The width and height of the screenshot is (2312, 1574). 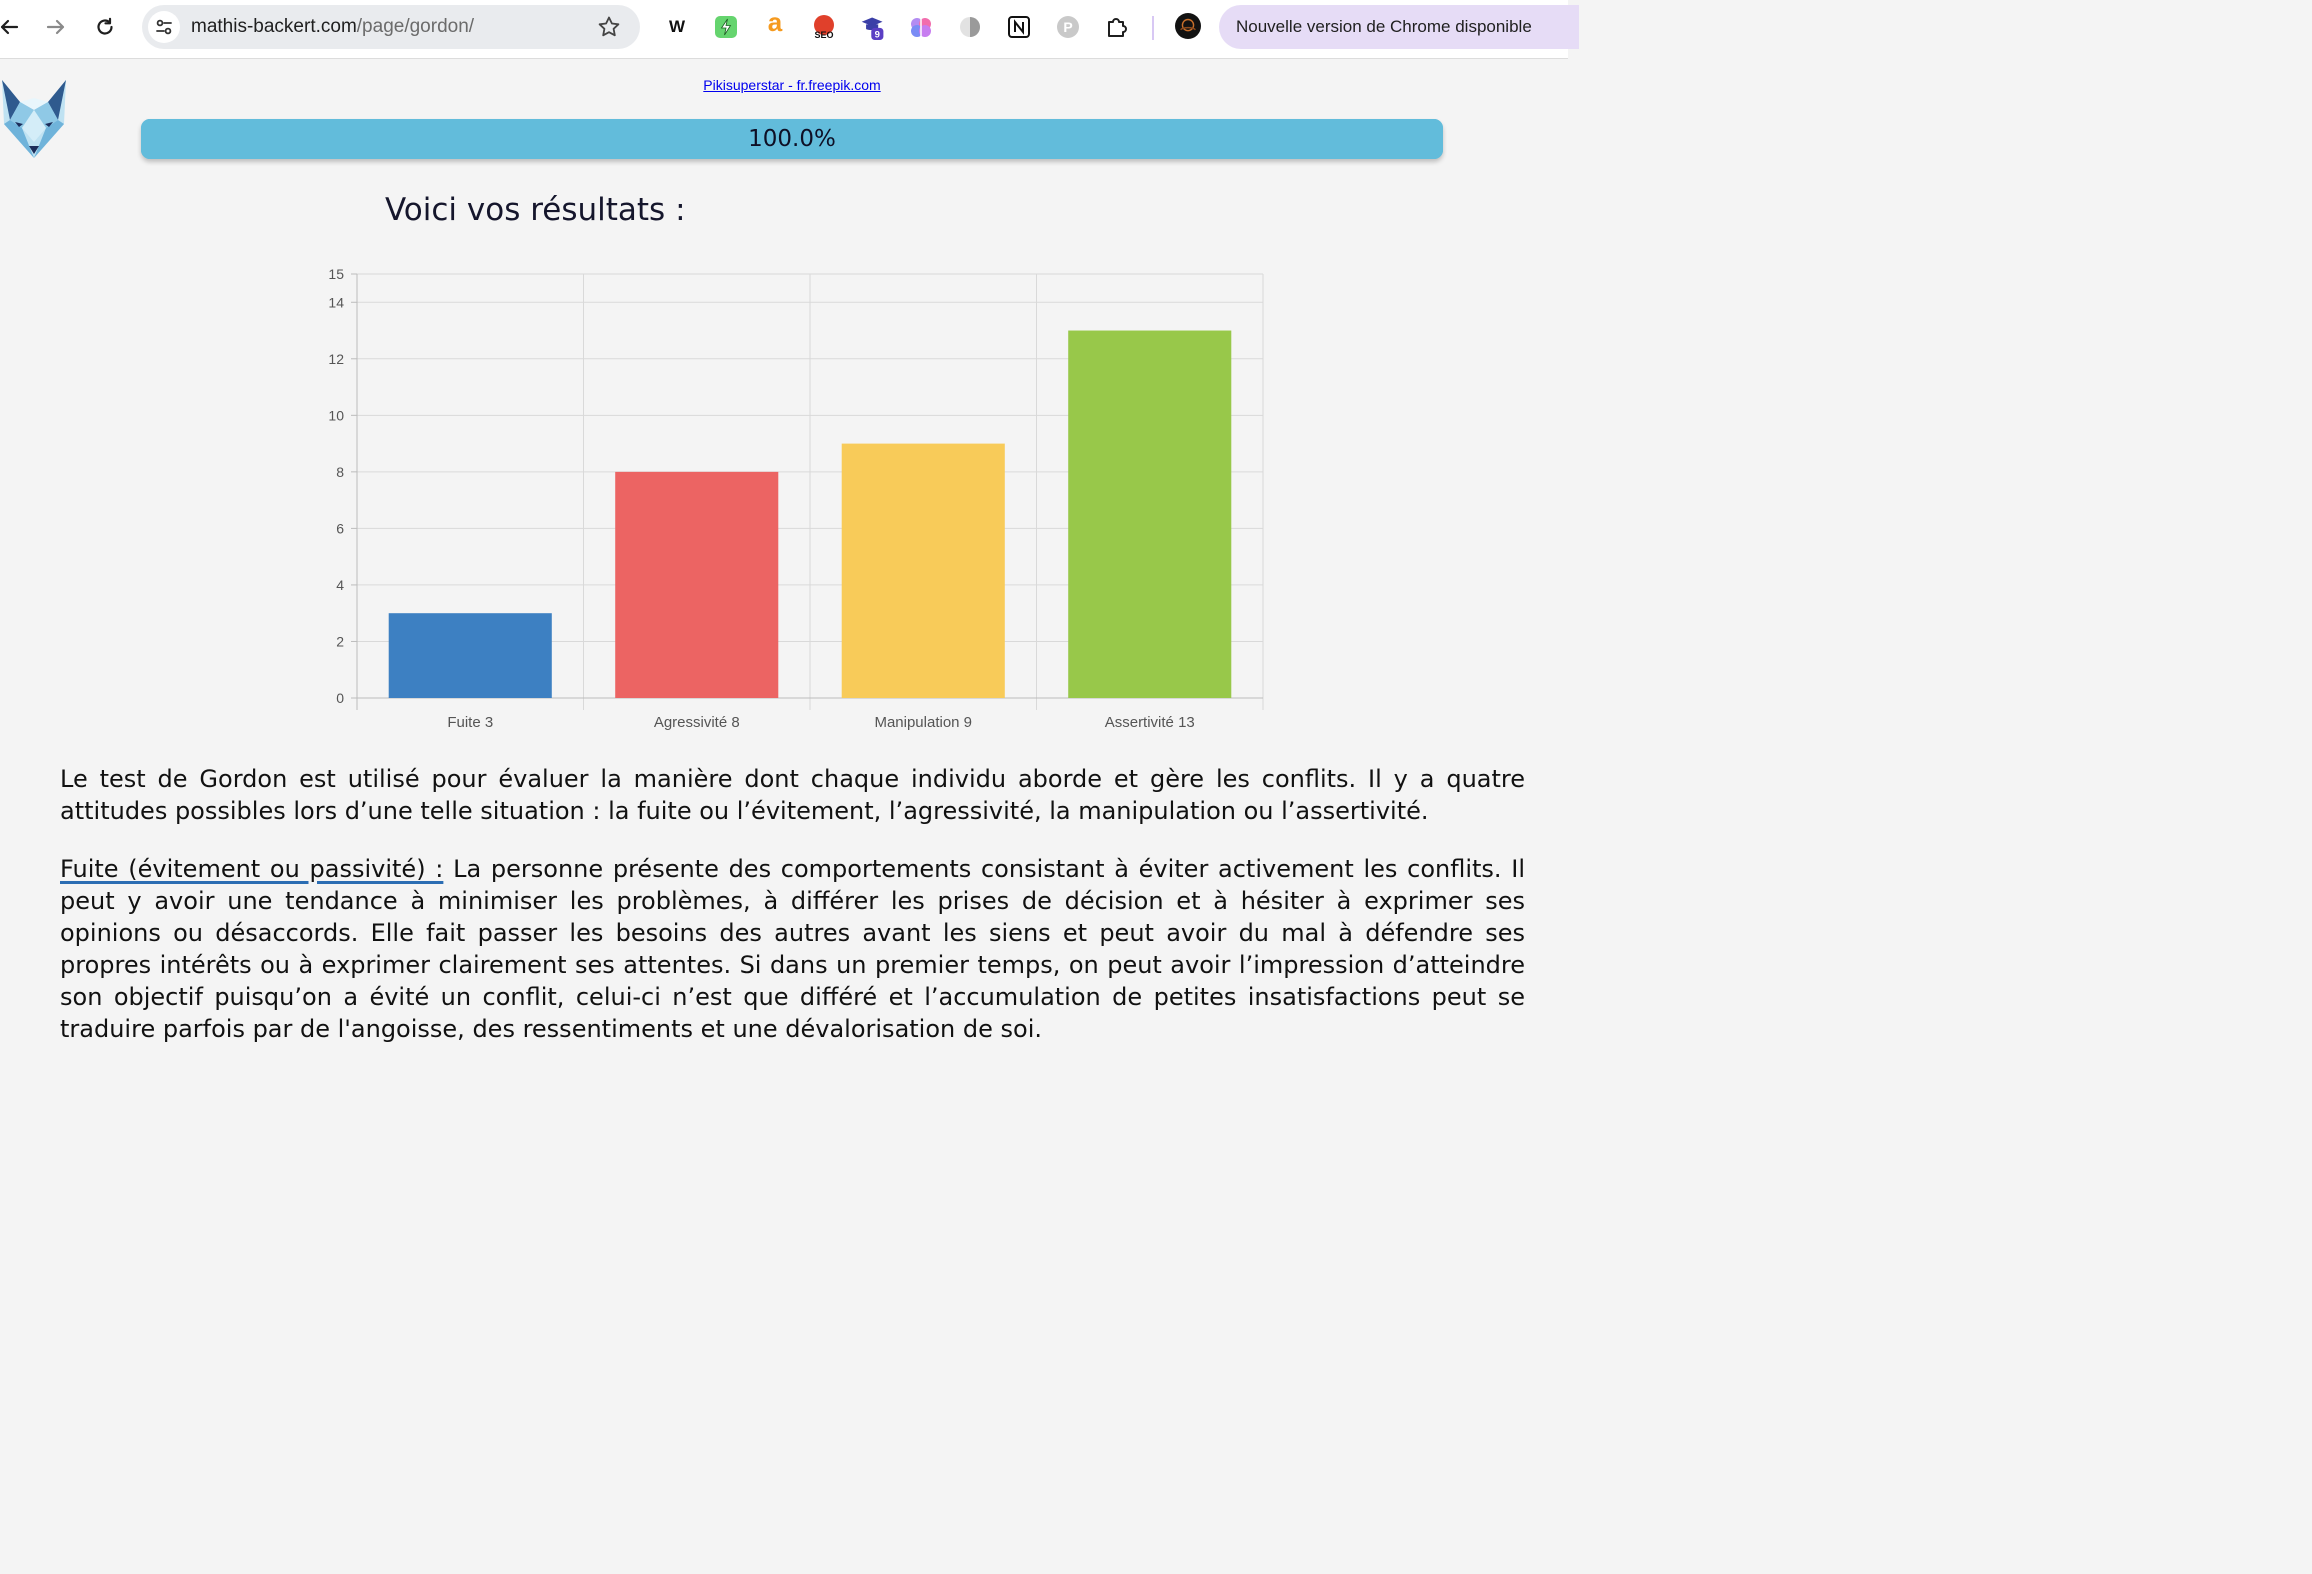 I want to click on url-text: mathis-backert.com/page/gordon/, so click(x=332, y=27).